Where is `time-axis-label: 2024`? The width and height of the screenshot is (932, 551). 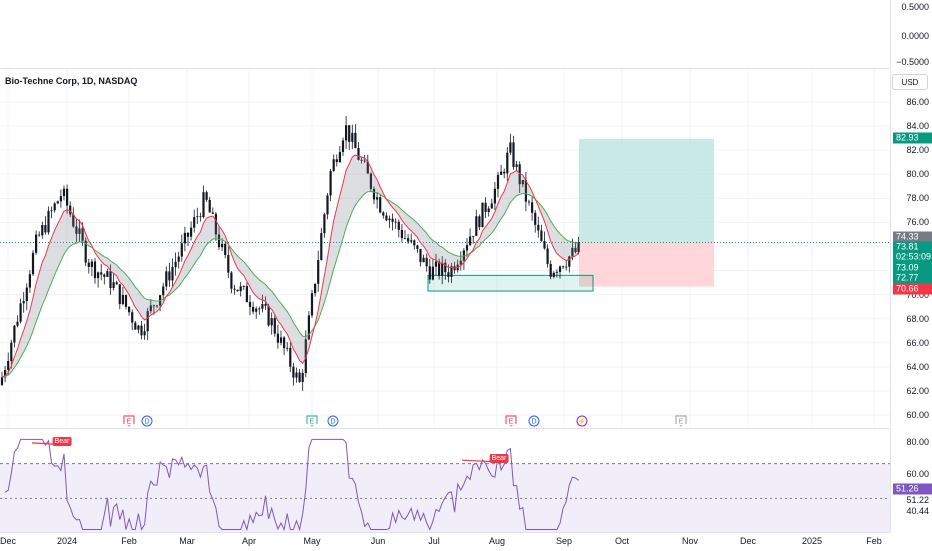
time-axis-label: 2024 is located at coordinates (67, 541).